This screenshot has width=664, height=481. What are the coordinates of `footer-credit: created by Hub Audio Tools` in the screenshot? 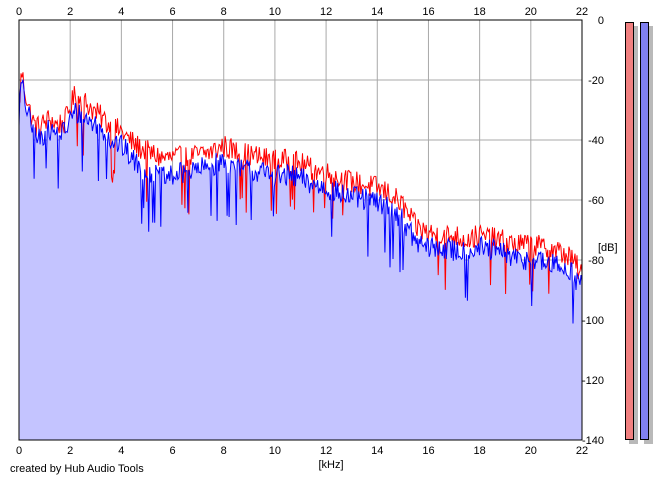 It's located at (77, 469).